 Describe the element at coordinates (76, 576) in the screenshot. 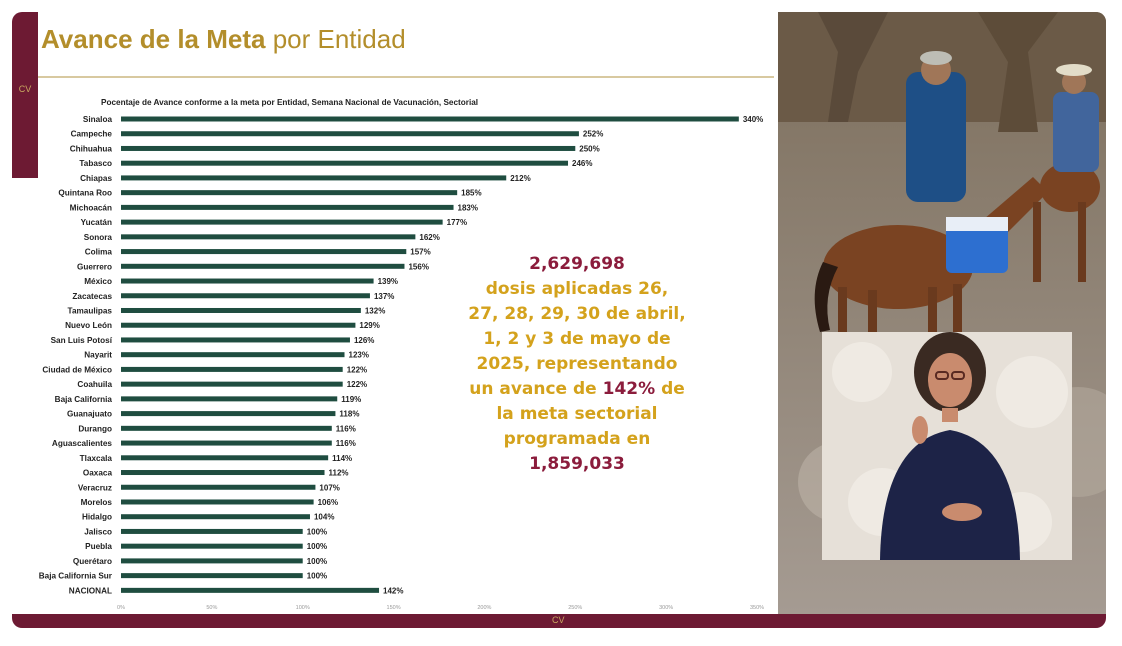

I see `category-label: Baja California Sur` at that location.